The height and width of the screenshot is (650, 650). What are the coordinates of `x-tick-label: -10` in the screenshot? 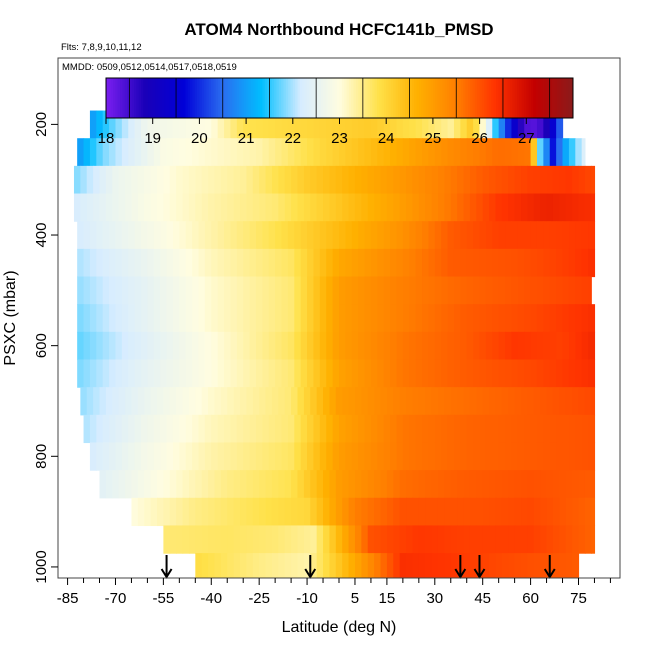 It's located at (307, 598).